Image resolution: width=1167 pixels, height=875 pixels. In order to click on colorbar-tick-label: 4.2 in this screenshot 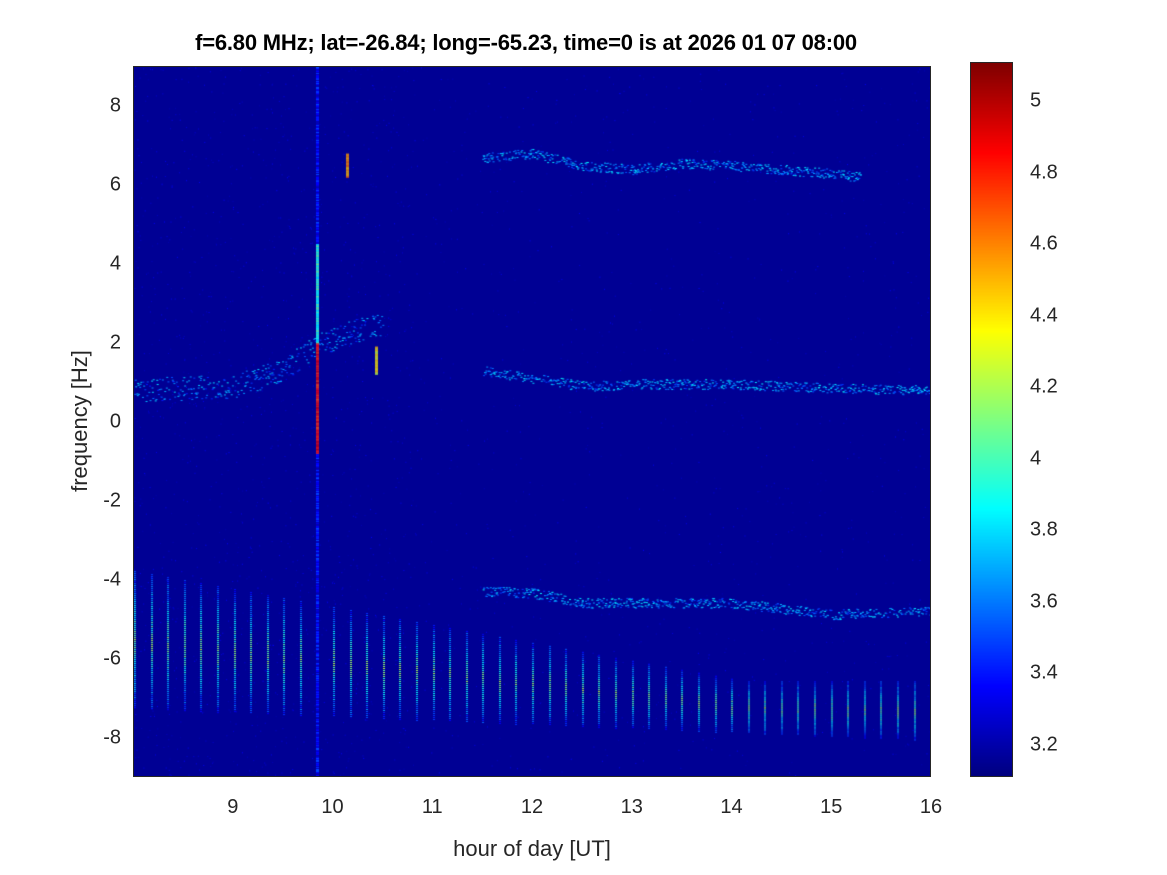, I will do `click(1044, 386)`.